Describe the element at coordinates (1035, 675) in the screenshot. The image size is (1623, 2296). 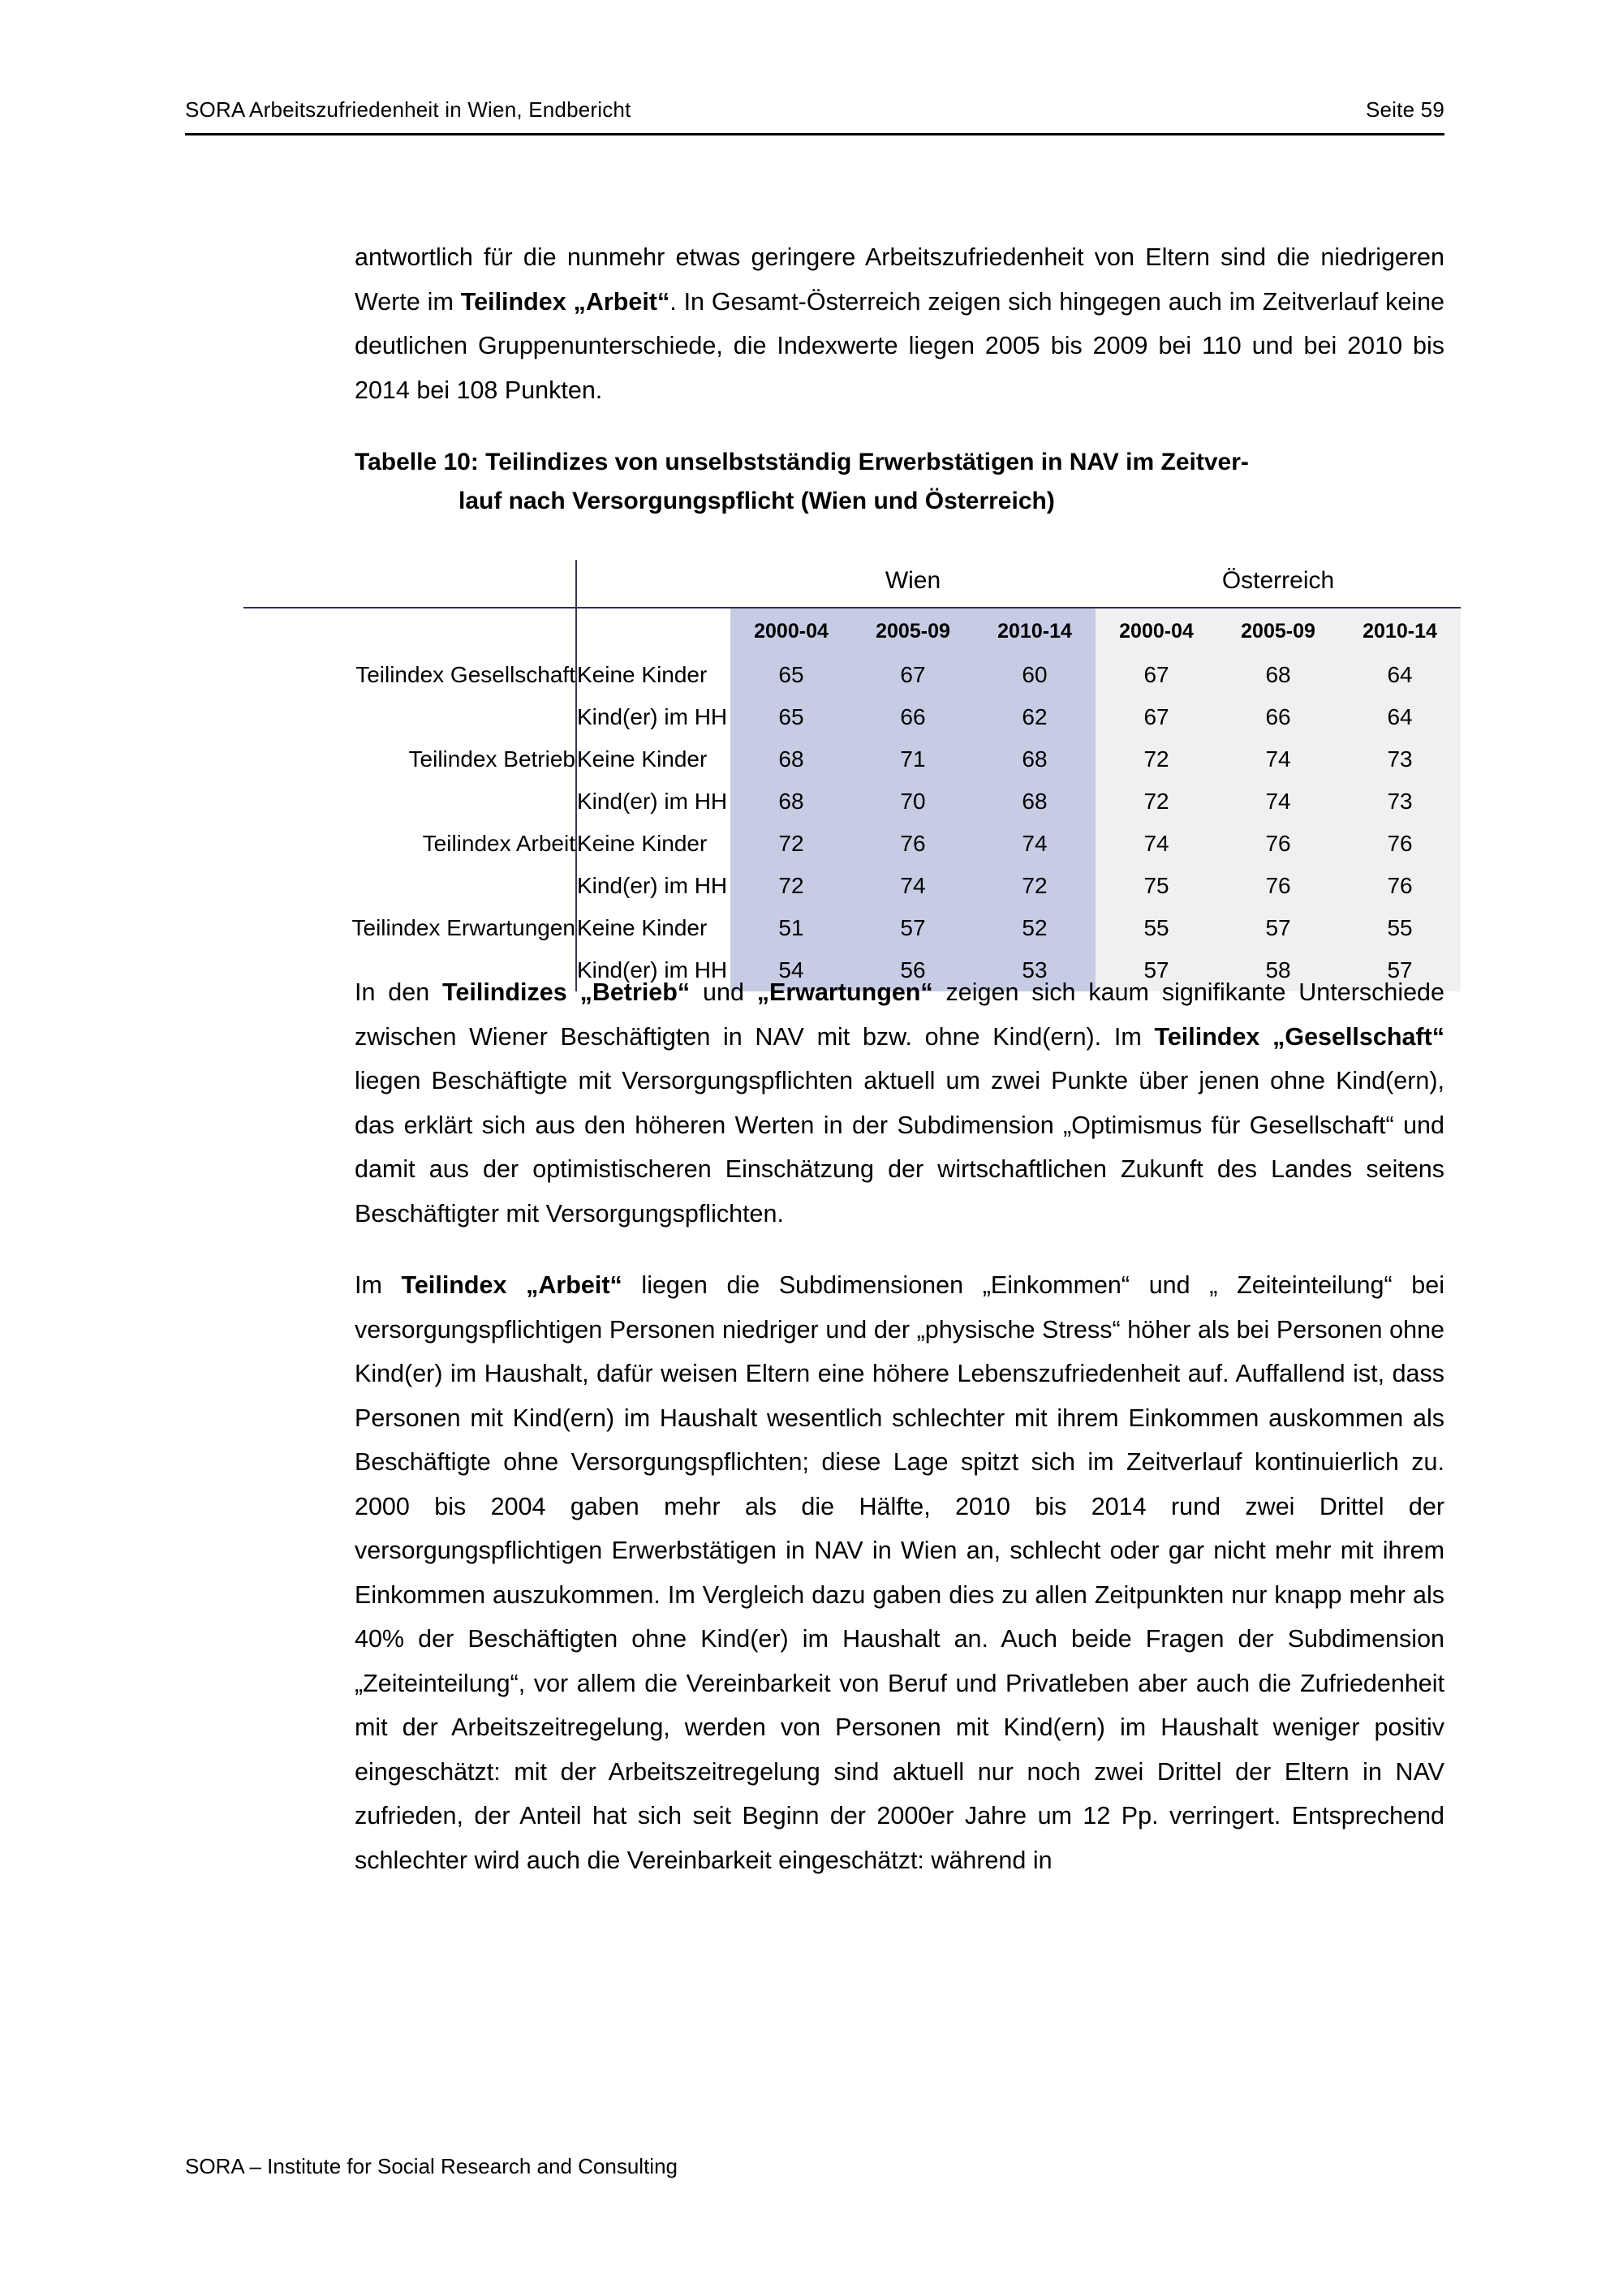
I see `cell-wien-2010-14: 60` at that location.